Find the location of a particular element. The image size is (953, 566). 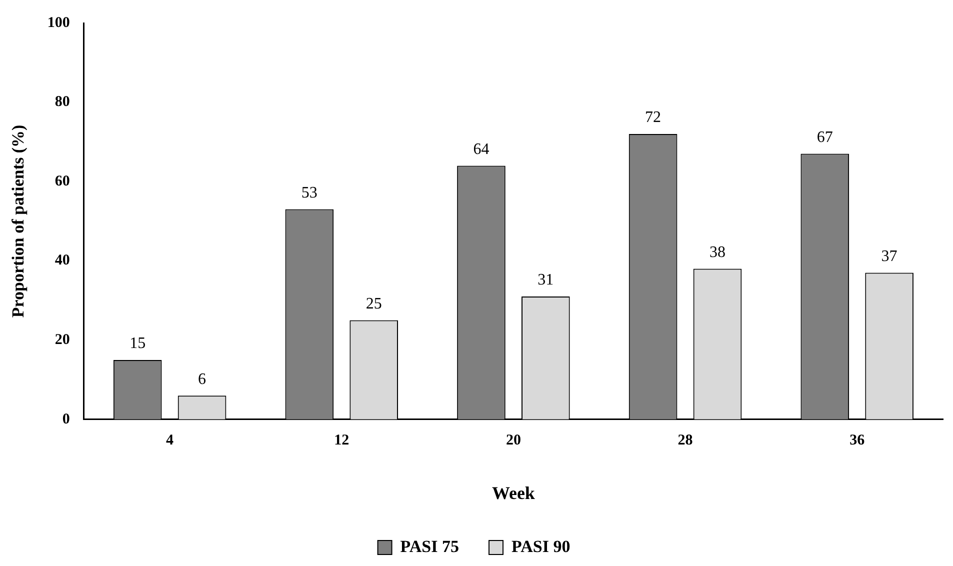

y-tick-label: 20 is located at coordinates (62, 340).